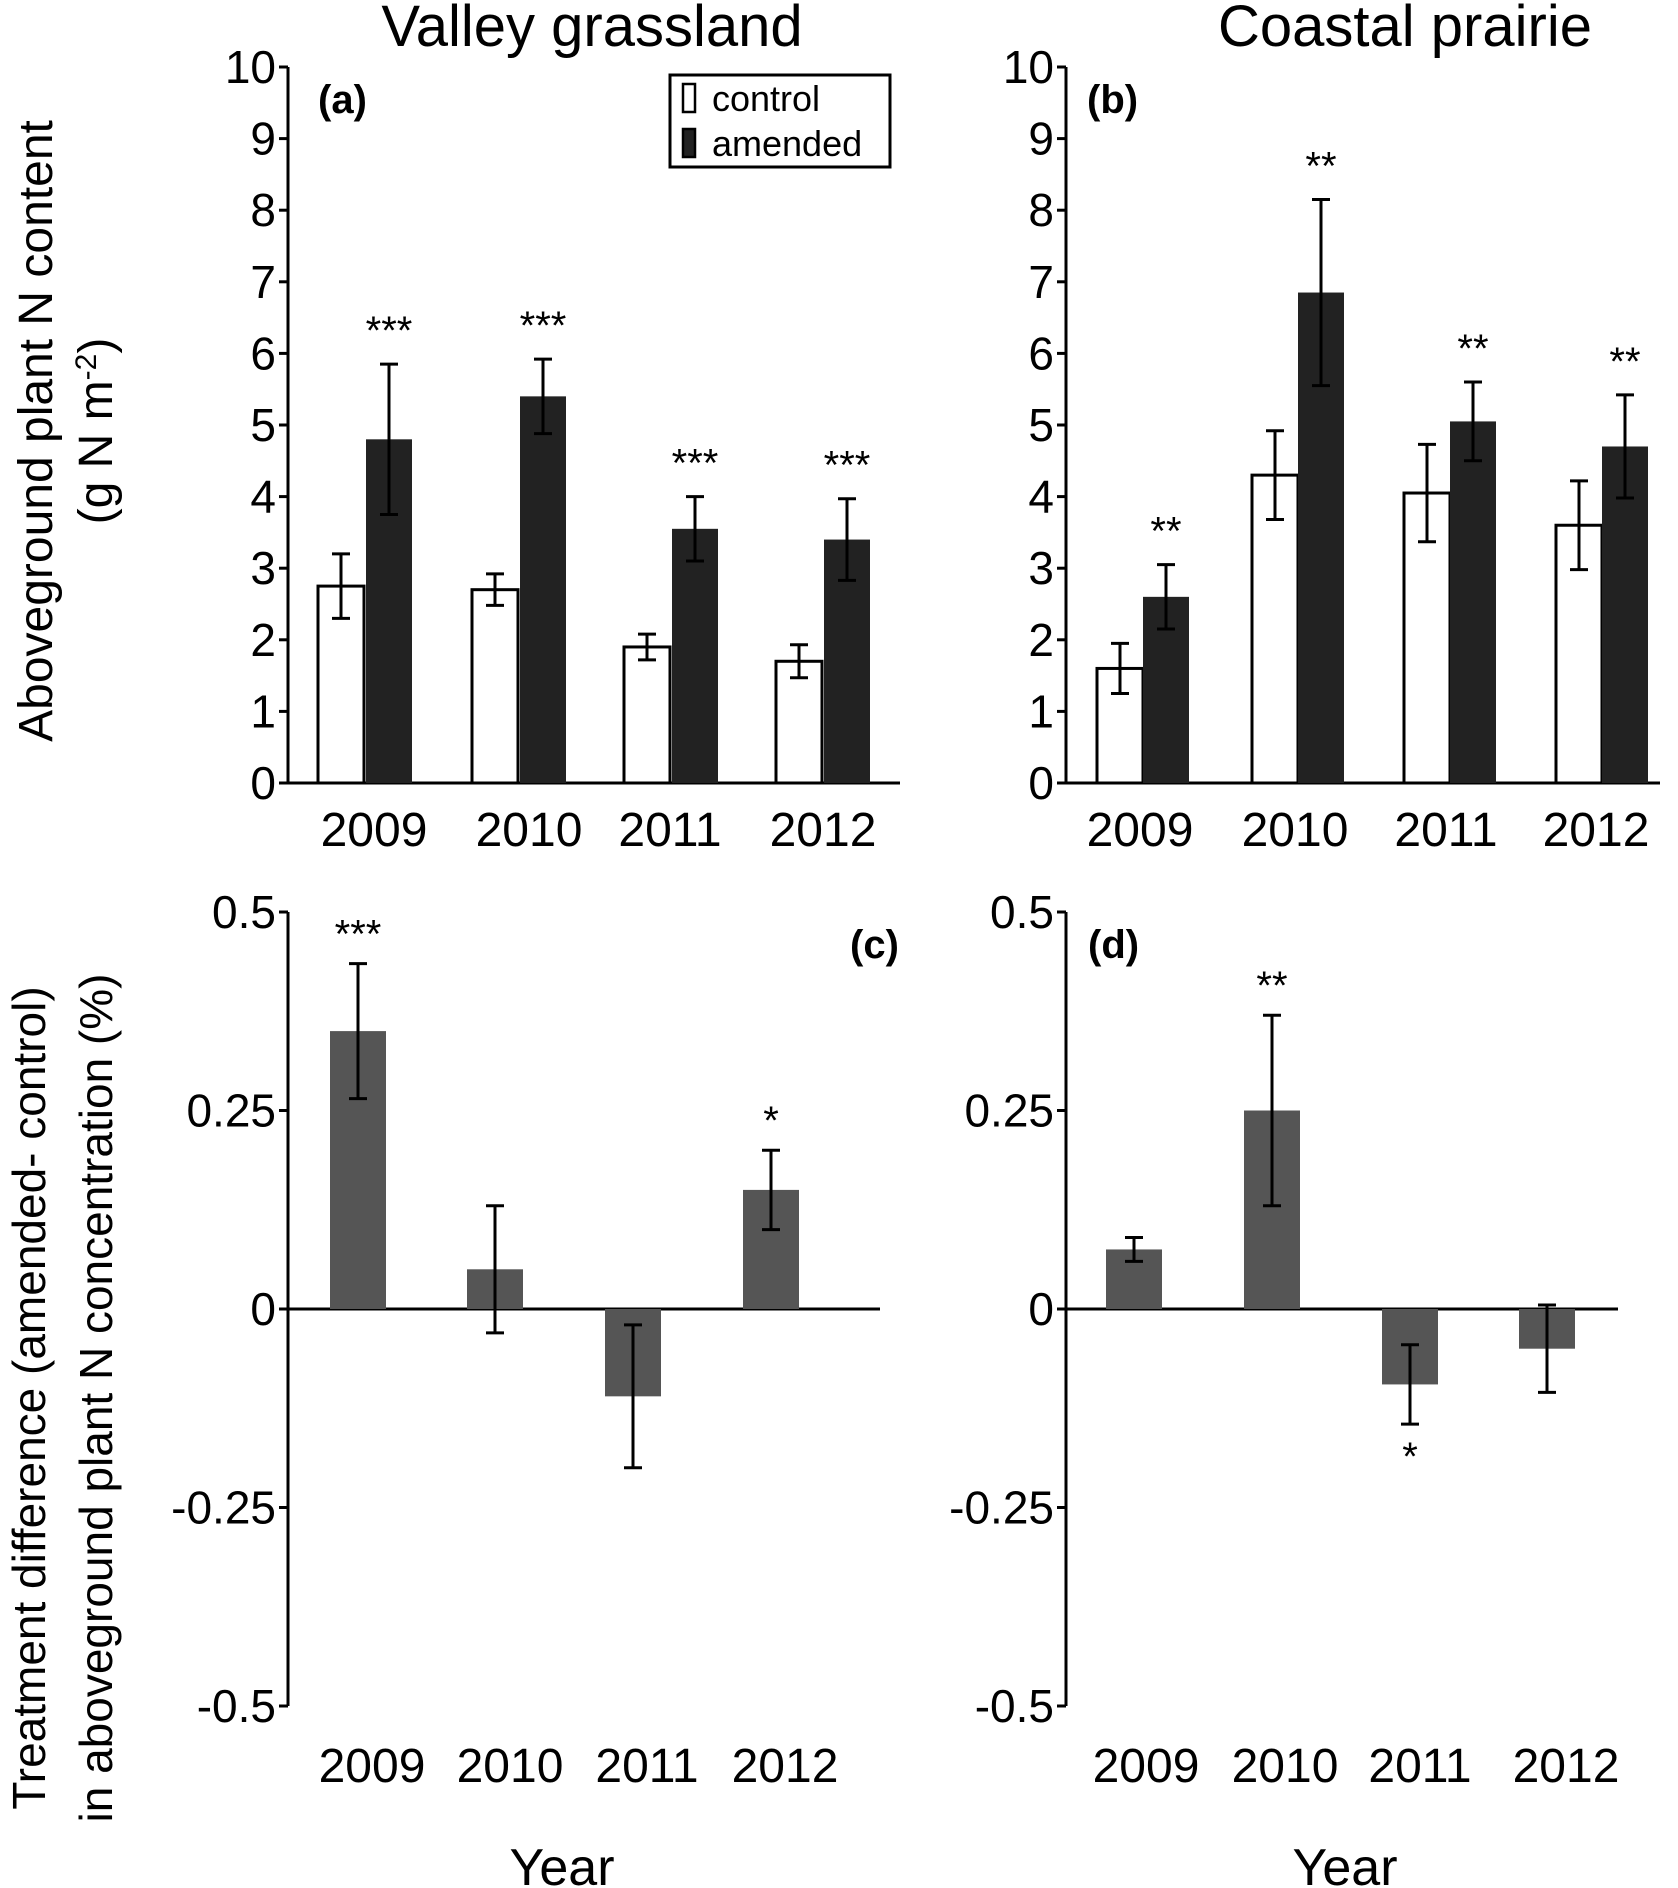  What do you see at coordinates (1344, 1863) in the screenshot?
I see `x-axis-label-right: Year` at bounding box center [1344, 1863].